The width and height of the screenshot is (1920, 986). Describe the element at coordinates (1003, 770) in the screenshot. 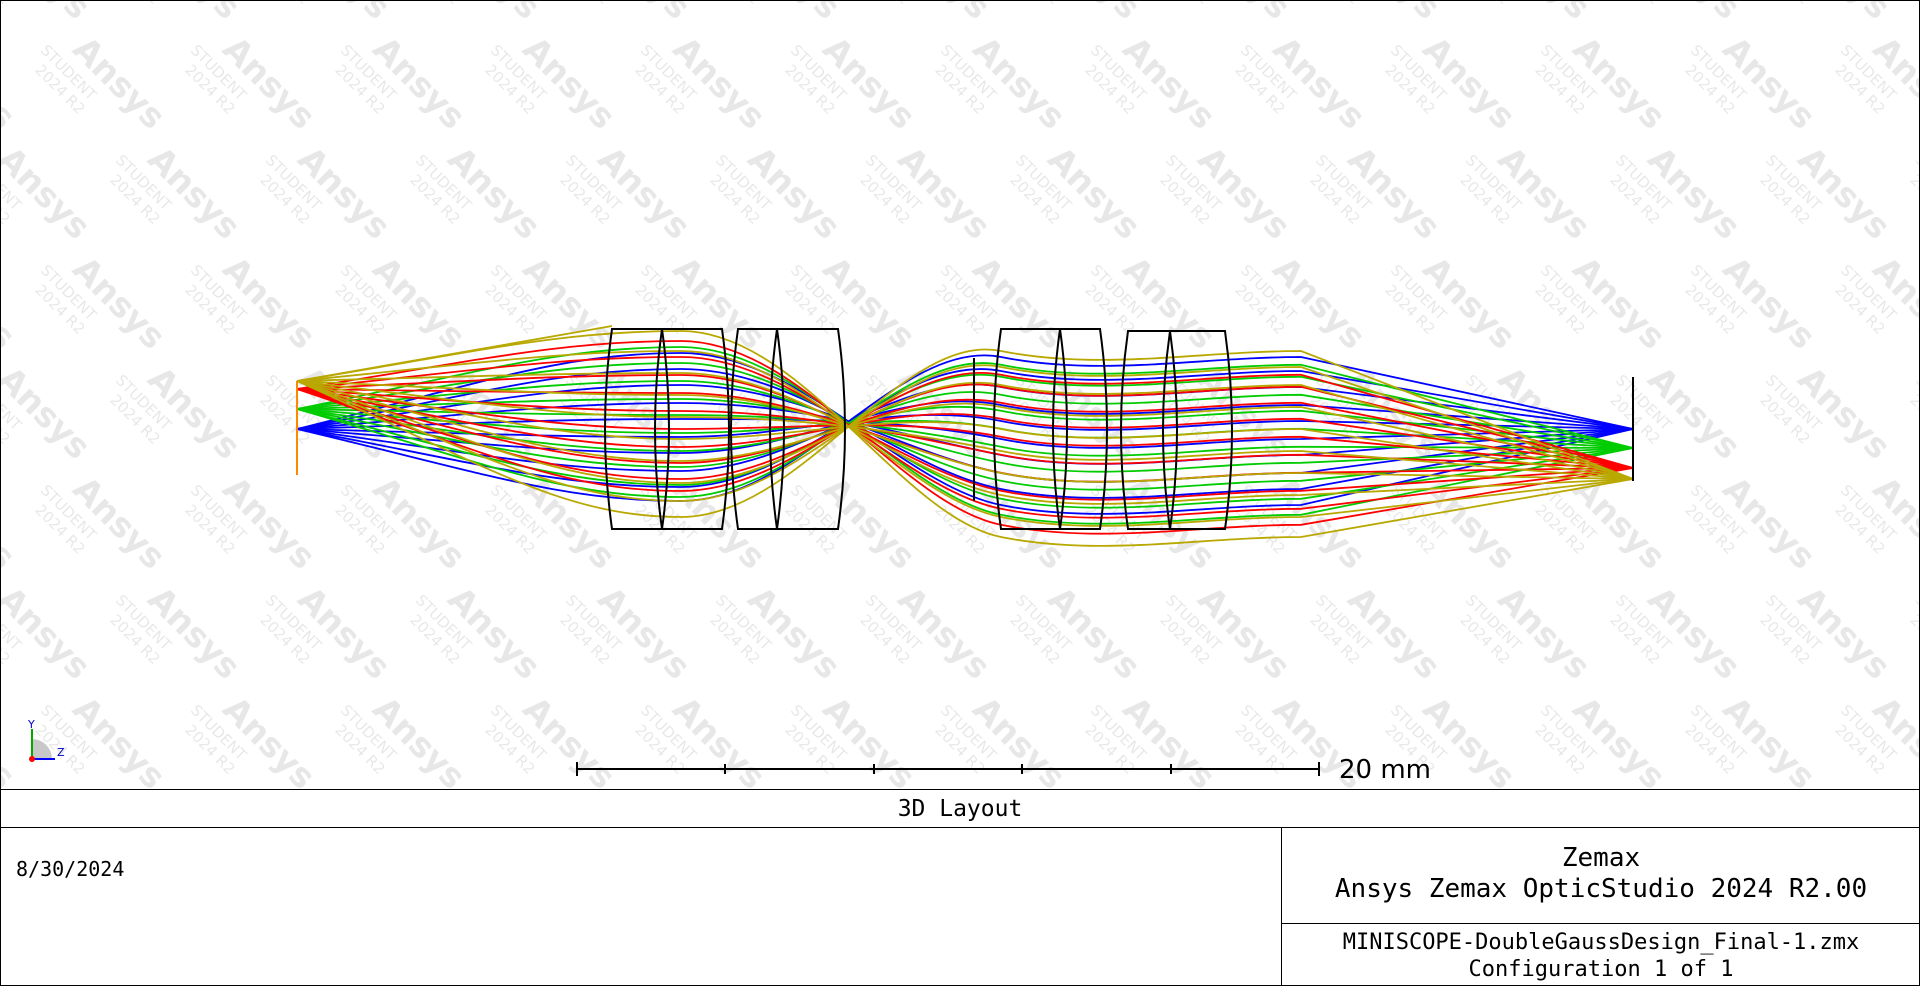

I see `scale-bar: 20 mm` at that location.